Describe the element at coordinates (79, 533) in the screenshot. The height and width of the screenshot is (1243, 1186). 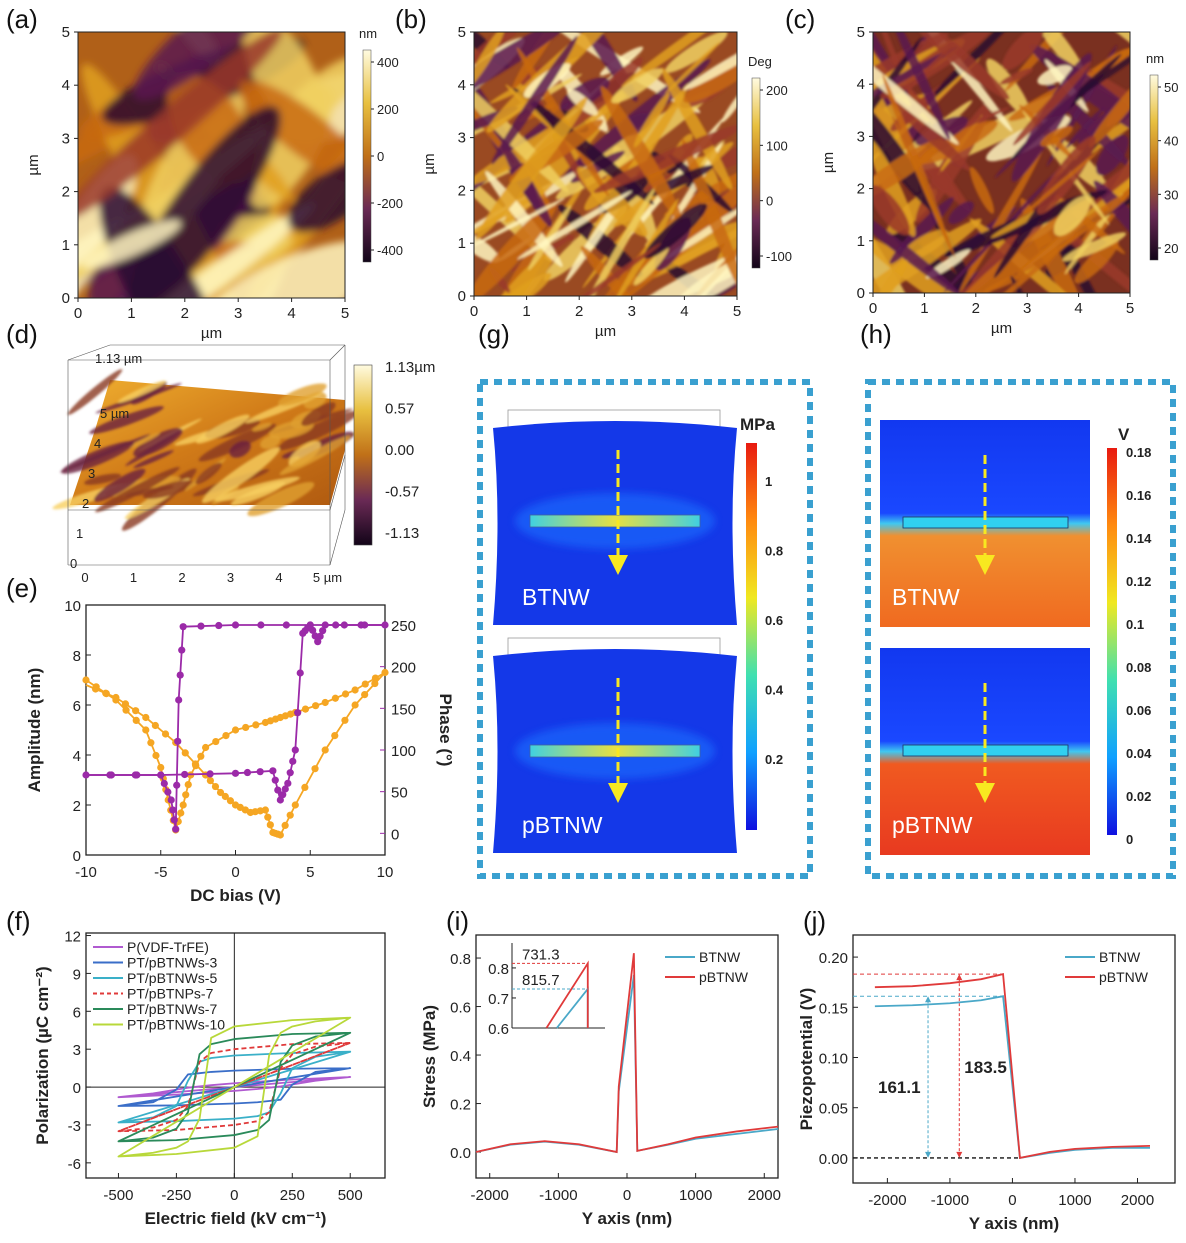
I see `y-tick-label: 1` at that location.